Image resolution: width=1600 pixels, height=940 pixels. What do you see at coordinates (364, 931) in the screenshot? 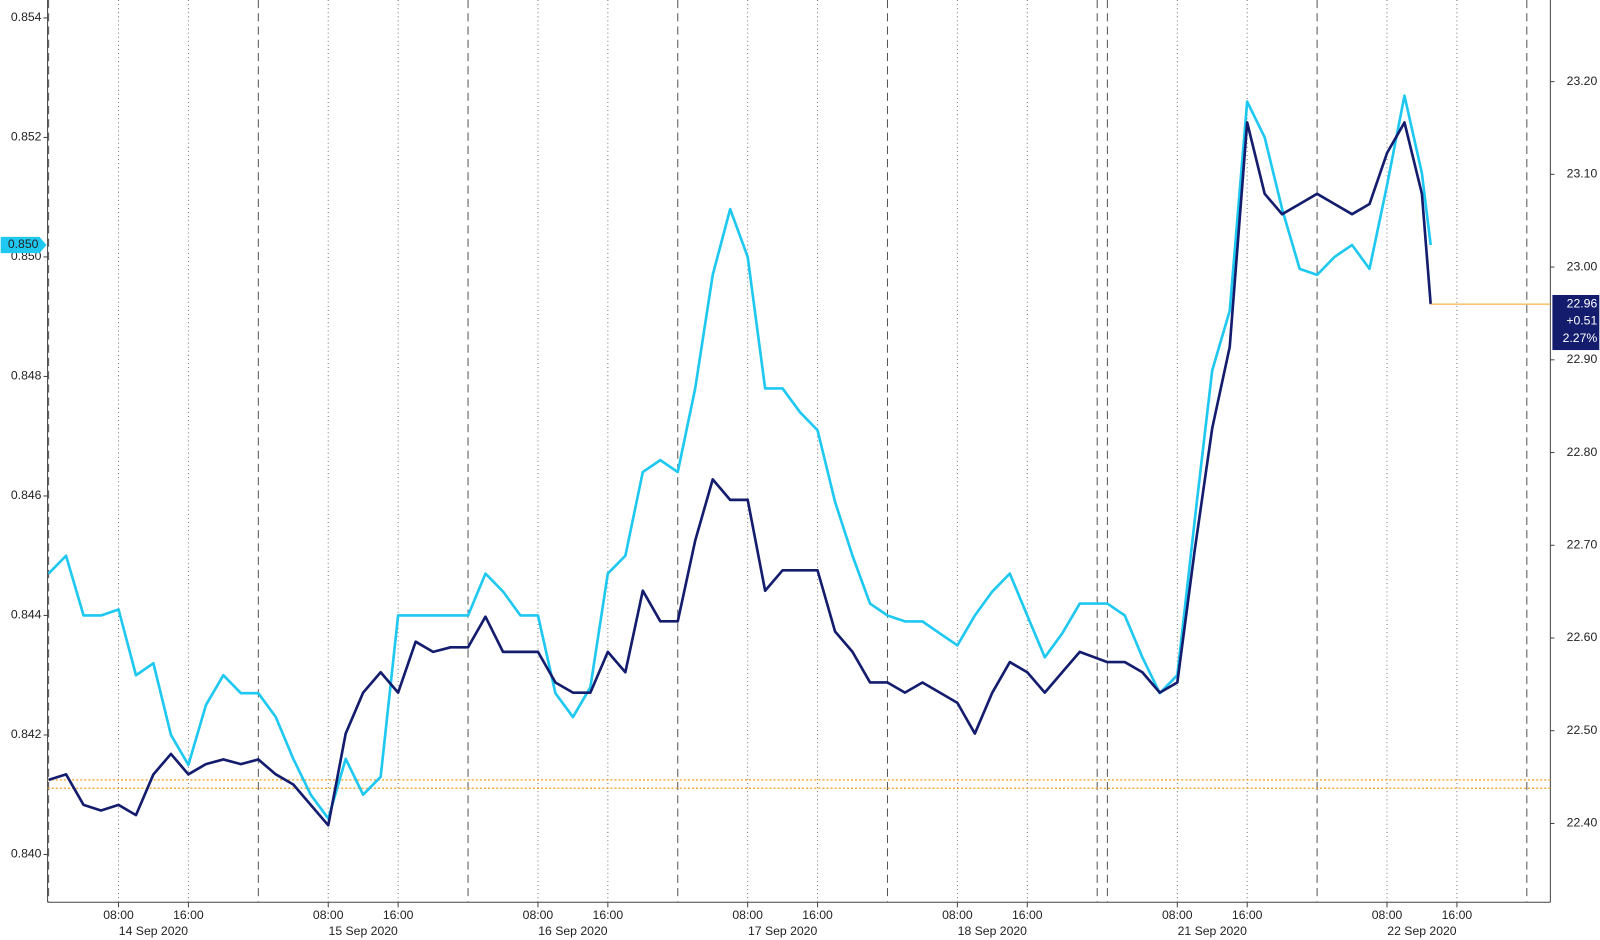
I see `date-label: 15 Sep 2020` at bounding box center [364, 931].